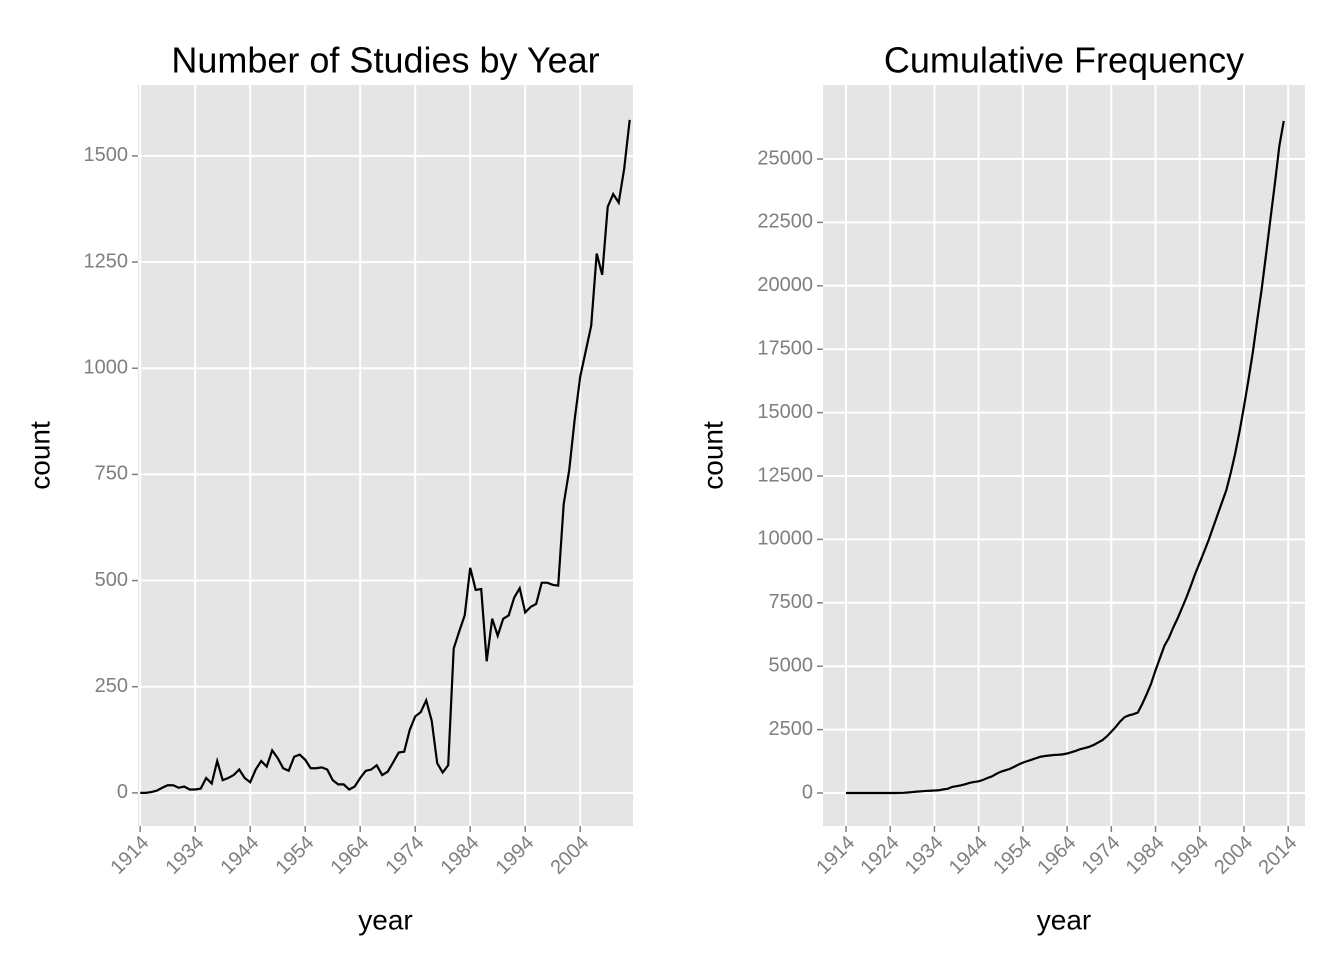 The width and height of the screenshot is (1344, 960). I want to click on x-tick-label: 2014, so click(1277, 855).